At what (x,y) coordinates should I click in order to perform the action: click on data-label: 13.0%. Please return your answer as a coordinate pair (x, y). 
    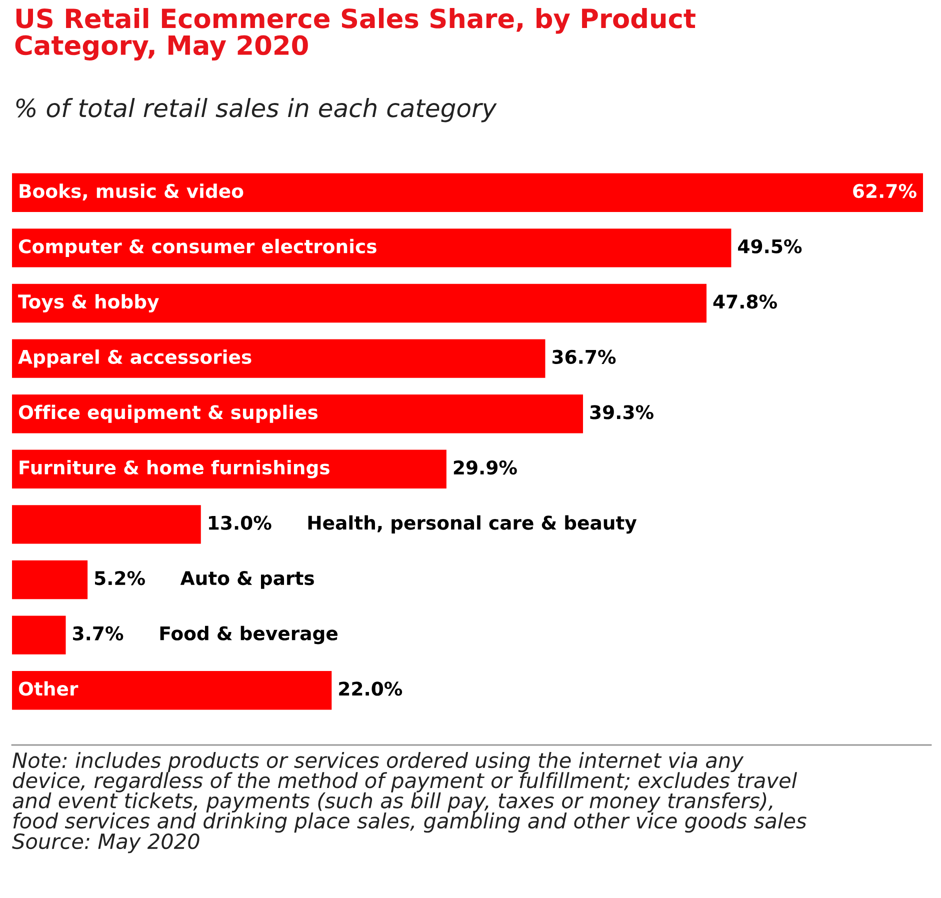
    Looking at the image, I should click on (240, 523).